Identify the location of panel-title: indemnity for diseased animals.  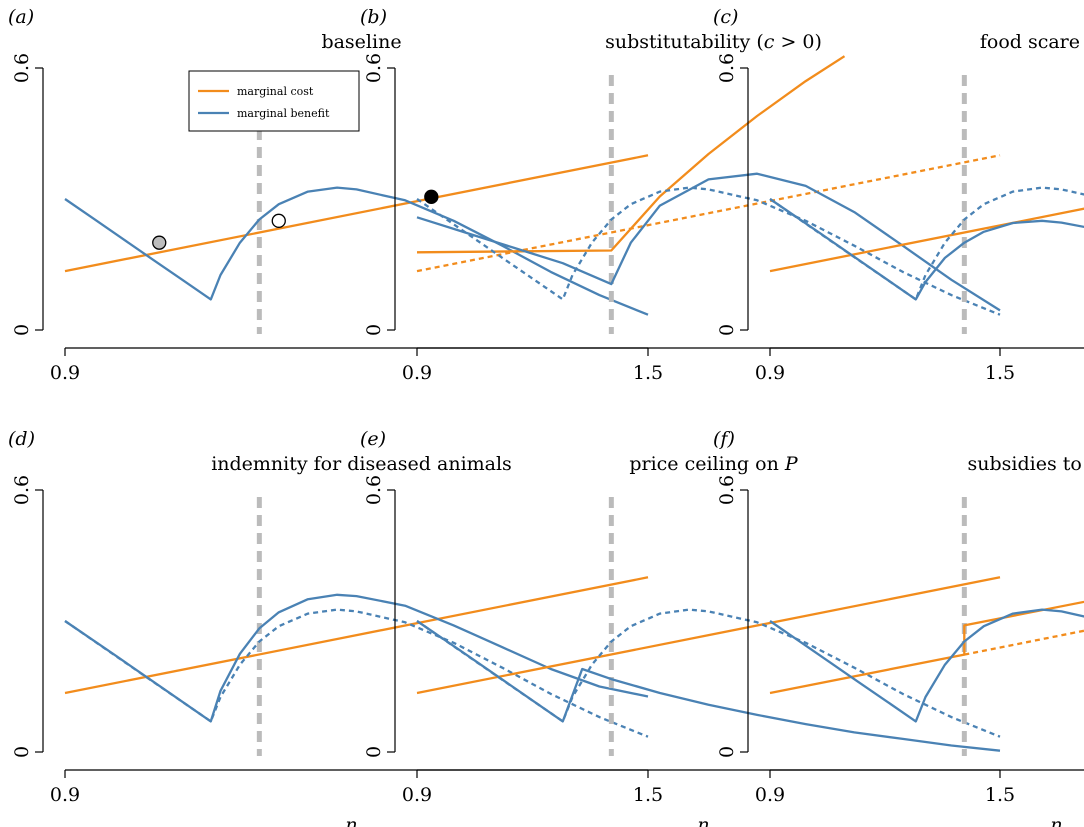
(361, 464).